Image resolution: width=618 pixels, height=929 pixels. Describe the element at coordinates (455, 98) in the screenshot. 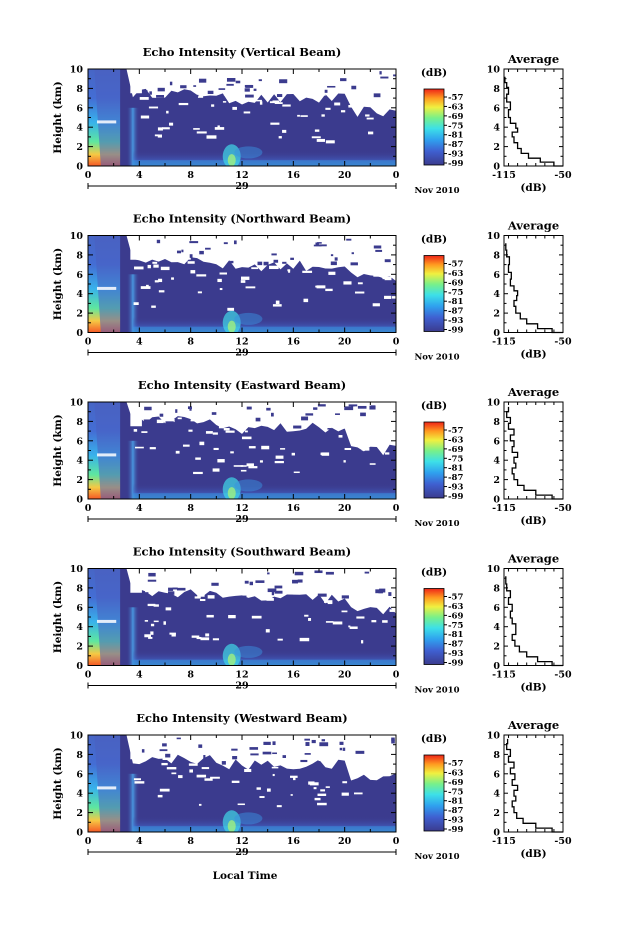

I see `colorbar-tick-label: -57` at that location.